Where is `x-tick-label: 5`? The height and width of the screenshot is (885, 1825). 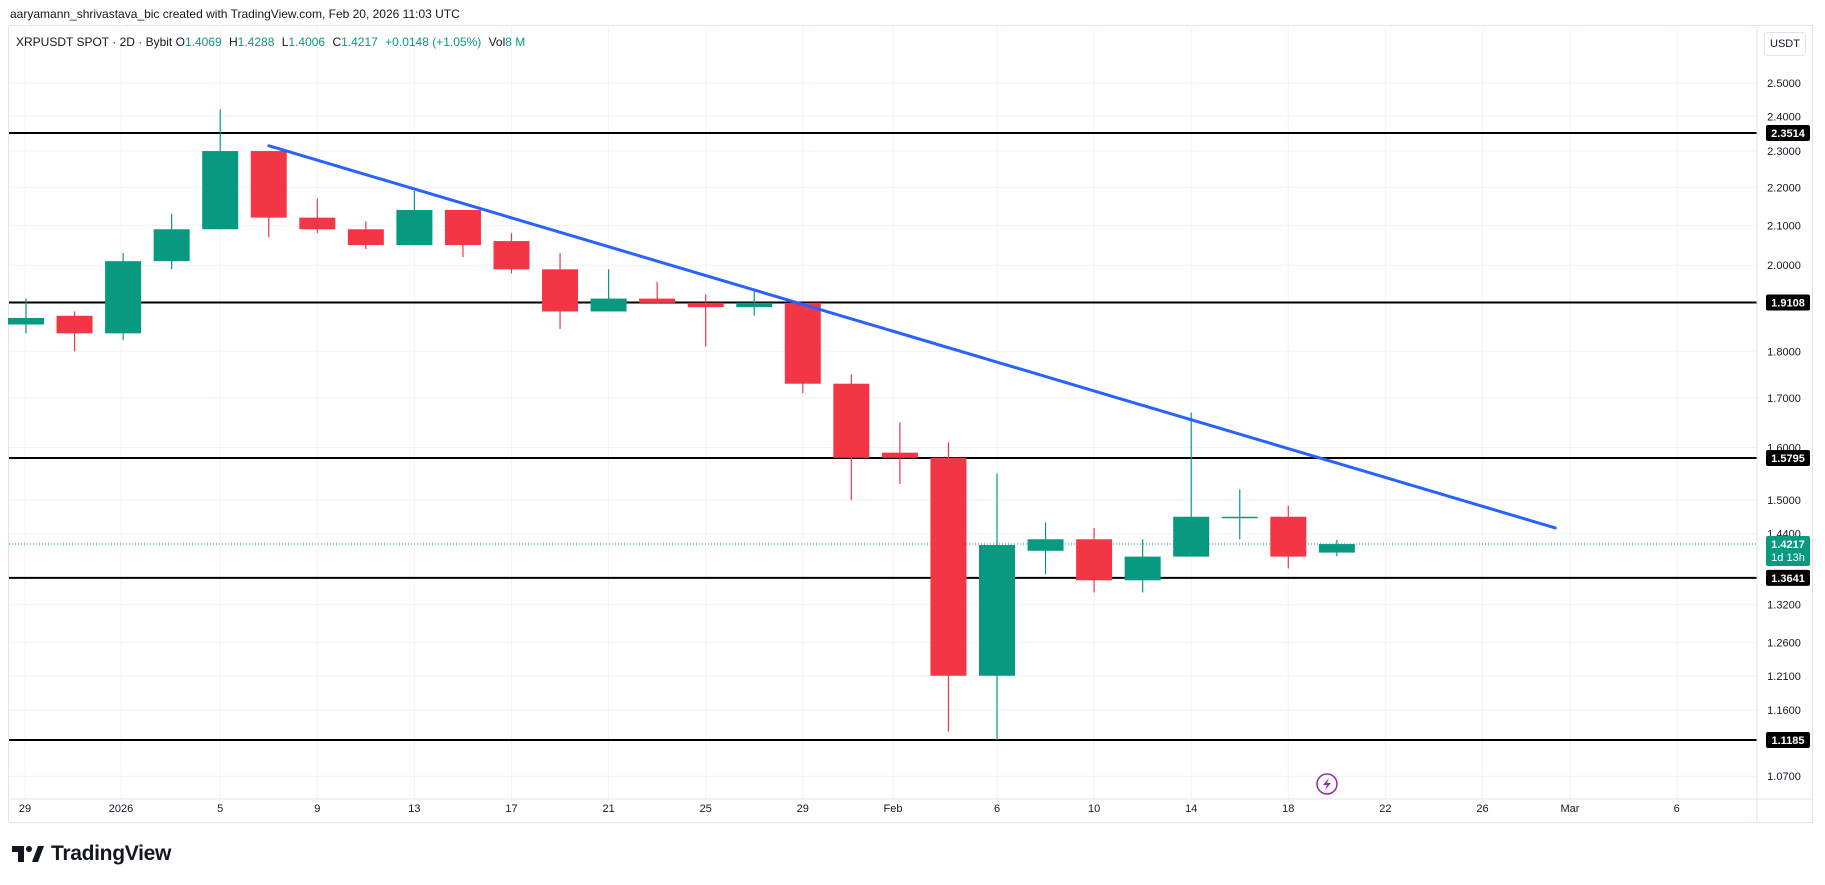 x-tick-label: 5 is located at coordinates (220, 809).